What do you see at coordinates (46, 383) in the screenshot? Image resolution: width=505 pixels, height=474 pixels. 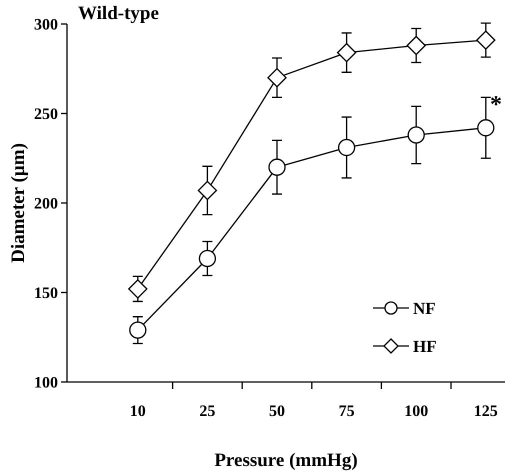 I see `y-tick-label: 100` at bounding box center [46, 383].